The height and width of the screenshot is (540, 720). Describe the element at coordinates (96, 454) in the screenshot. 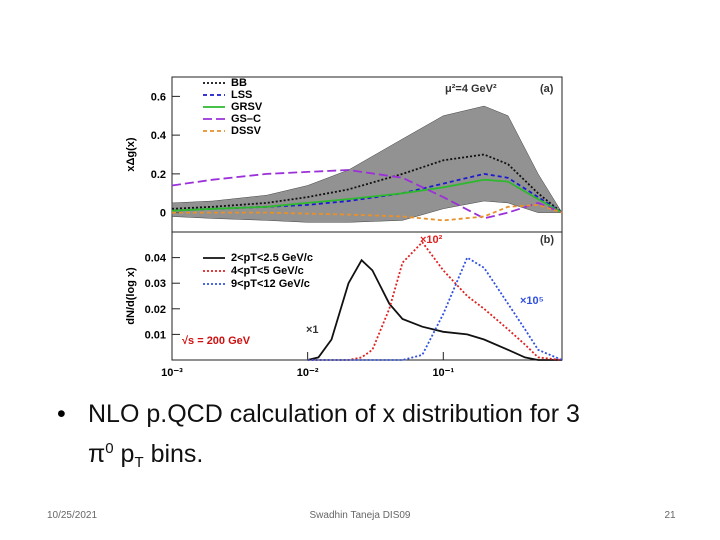

I see `bullet-part: π` at that location.